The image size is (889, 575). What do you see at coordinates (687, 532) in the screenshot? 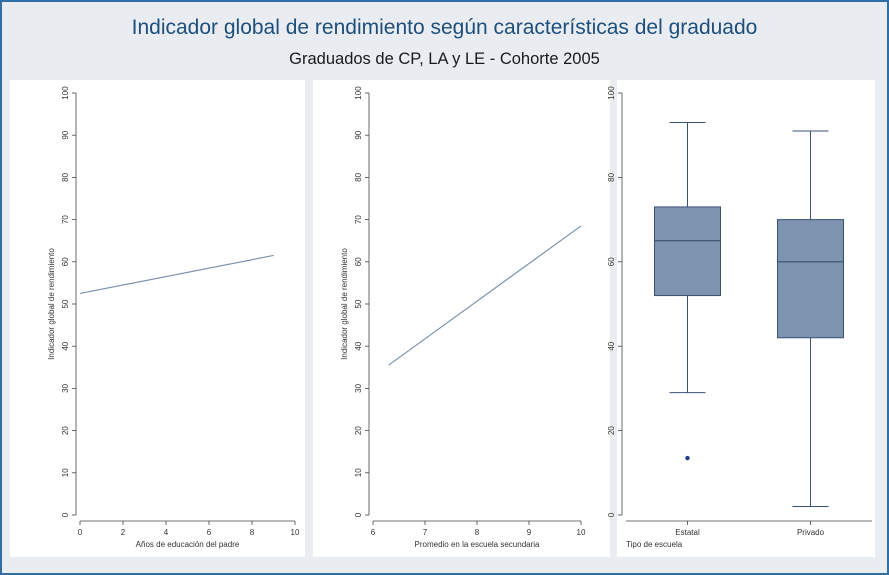
I see `category-label: Estatal` at bounding box center [687, 532].